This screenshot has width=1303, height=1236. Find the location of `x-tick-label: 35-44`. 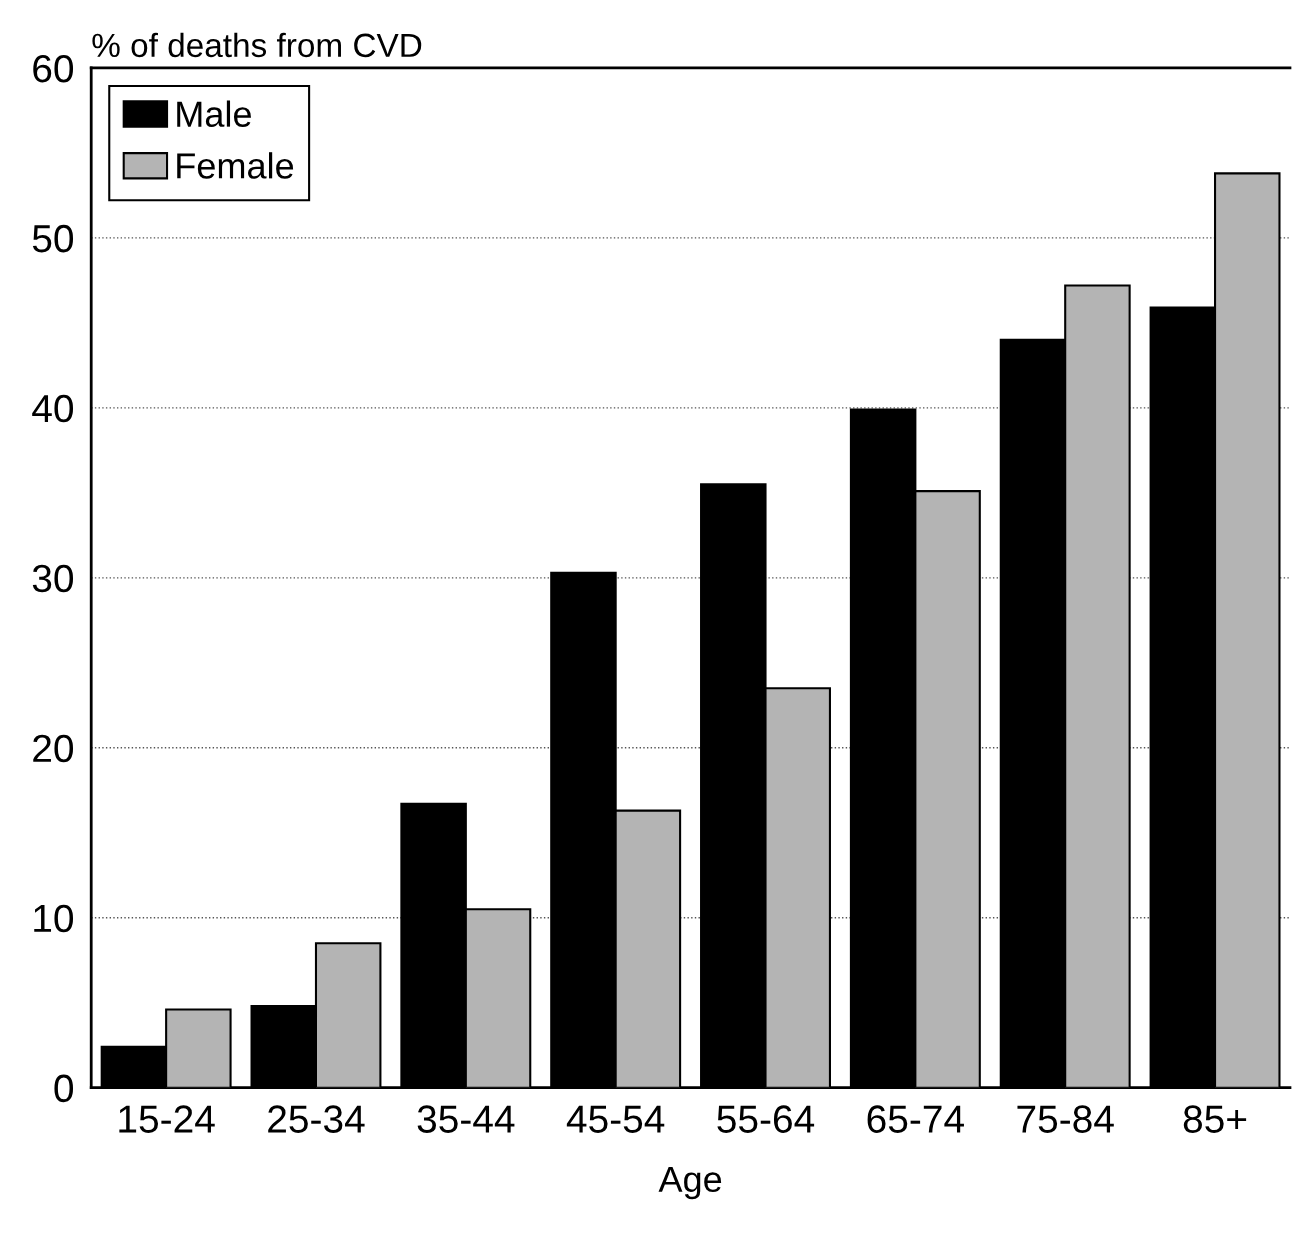

x-tick-label: 35-44 is located at coordinates (466, 1119).